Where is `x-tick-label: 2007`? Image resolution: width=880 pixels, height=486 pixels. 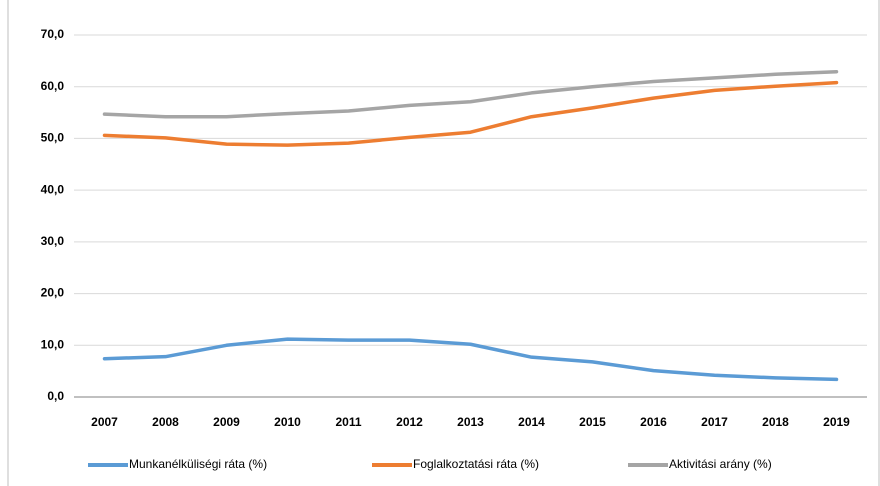 x-tick-label: 2007 is located at coordinates (104, 422).